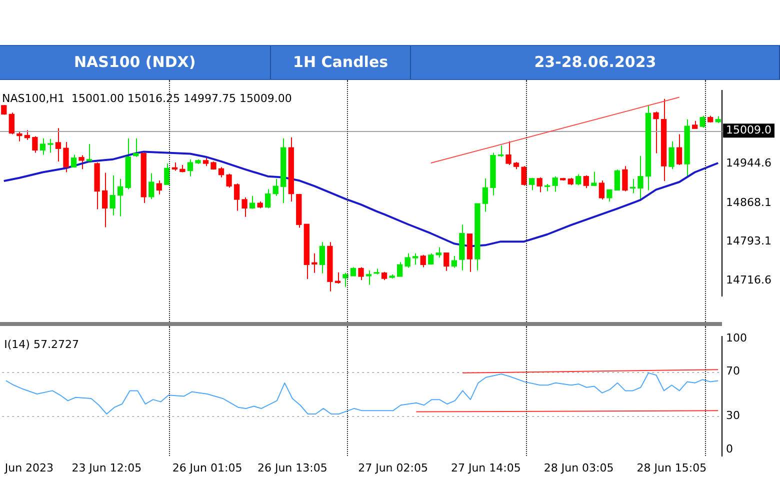  I want to click on text: 23-28.06.2023, so click(595, 62).